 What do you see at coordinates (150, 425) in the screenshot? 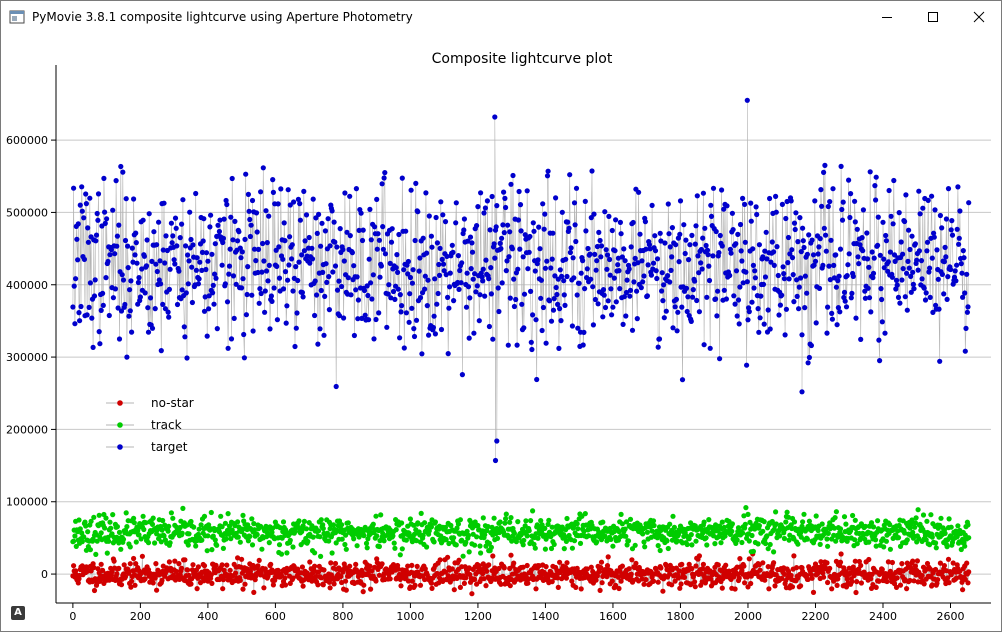
I see `legend: no-star track target` at bounding box center [150, 425].